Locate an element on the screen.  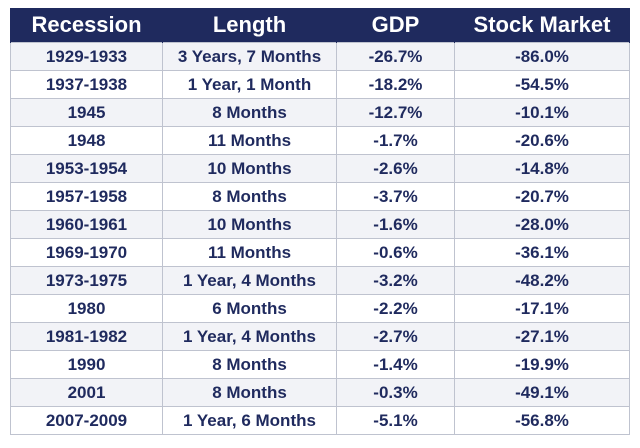
table-row: 1969-1970 11 Months -0.6% -36.1% is located at coordinates (320, 252).